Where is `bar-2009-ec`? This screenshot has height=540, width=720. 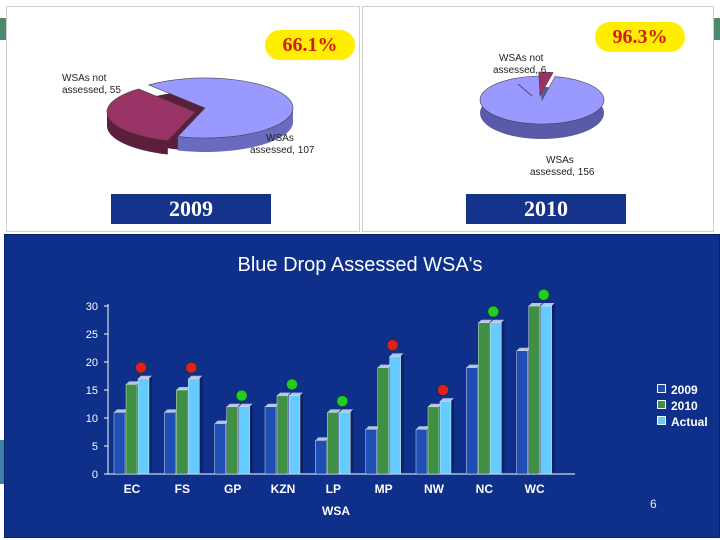 bar-2009-ec is located at coordinates (119, 443).